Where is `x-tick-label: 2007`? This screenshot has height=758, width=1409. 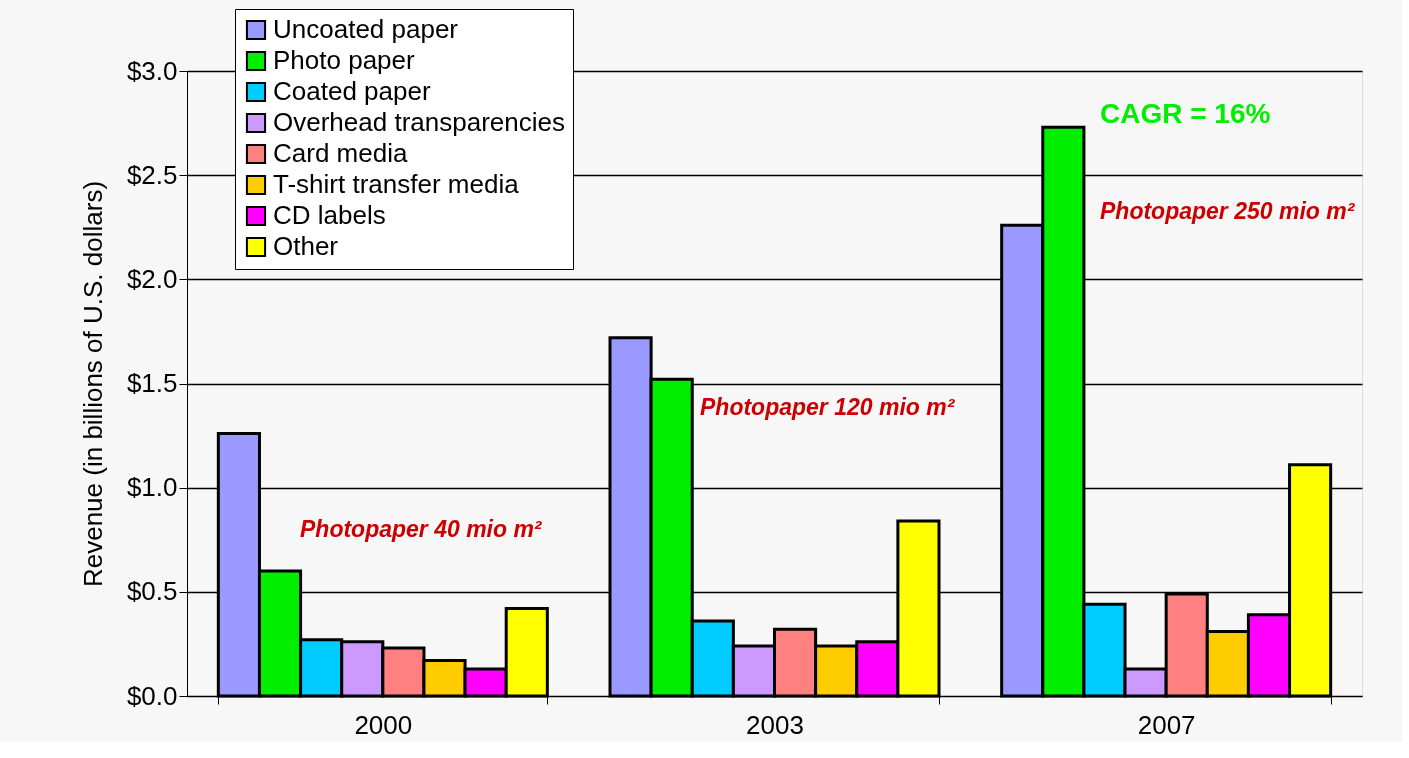 x-tick-label: 2007 is located at coordinates (1166, 724).